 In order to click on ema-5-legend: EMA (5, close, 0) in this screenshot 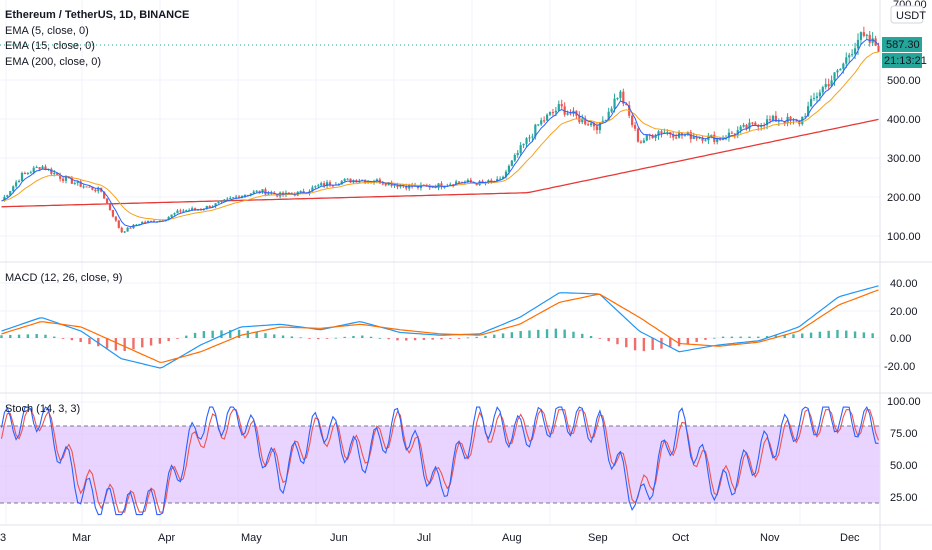, I will do `click(47, 31)`.